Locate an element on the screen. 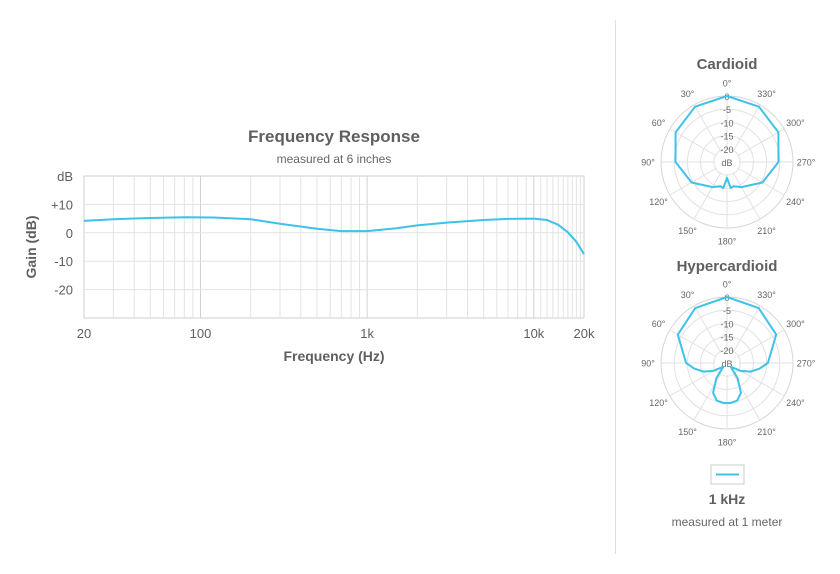  fr-chart-title: Frequency Response is located at coordinates (334, 136).